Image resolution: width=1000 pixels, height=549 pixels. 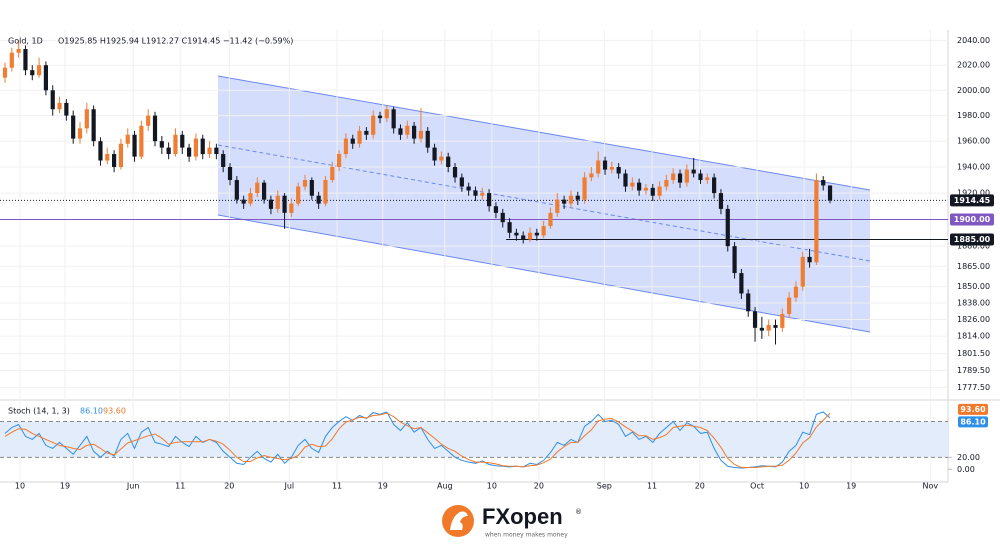 I want to click on y-tick-label: 1789.50, so click(x=973, y=370).